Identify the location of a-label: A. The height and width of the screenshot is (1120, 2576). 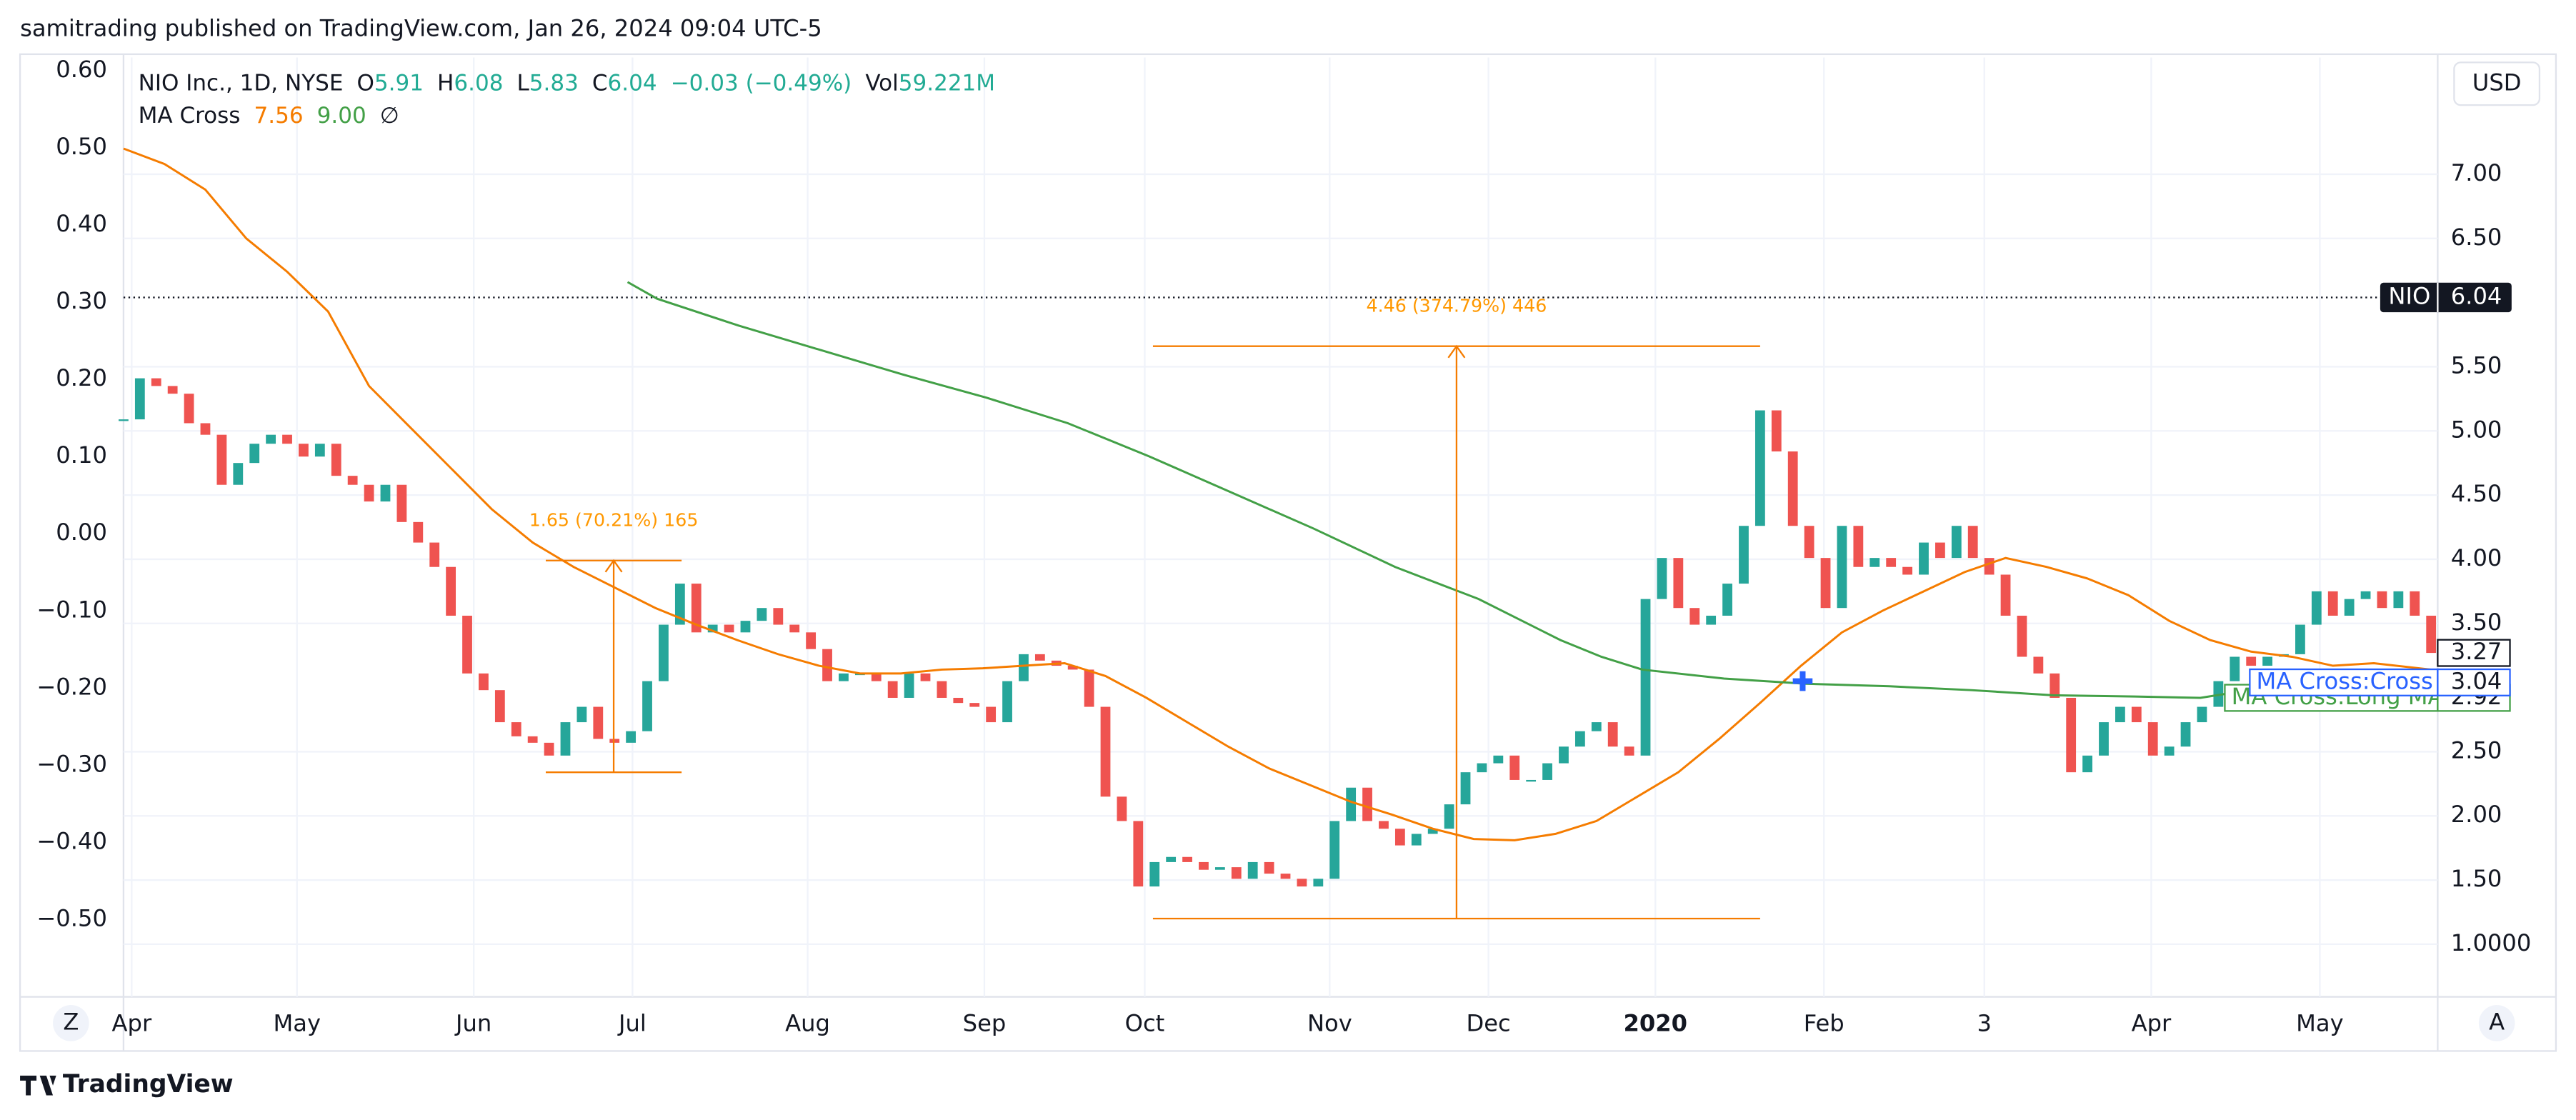
(2497, 1021).